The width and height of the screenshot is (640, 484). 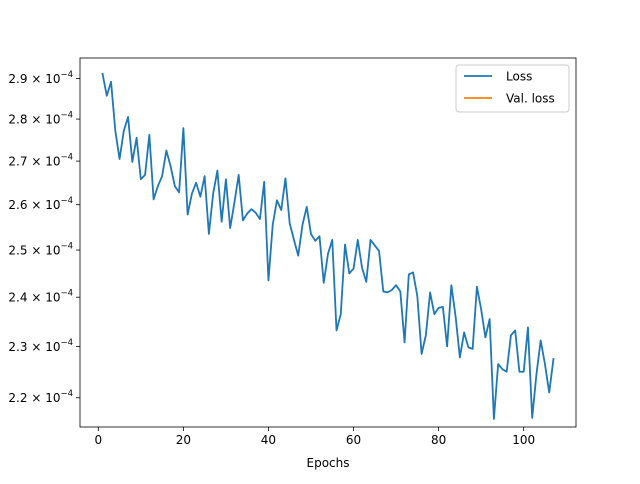 What do you see at coordinates (523, 440) in the screenshot?
I see `x-tick-label: 100` at bounding box center [523, 440].